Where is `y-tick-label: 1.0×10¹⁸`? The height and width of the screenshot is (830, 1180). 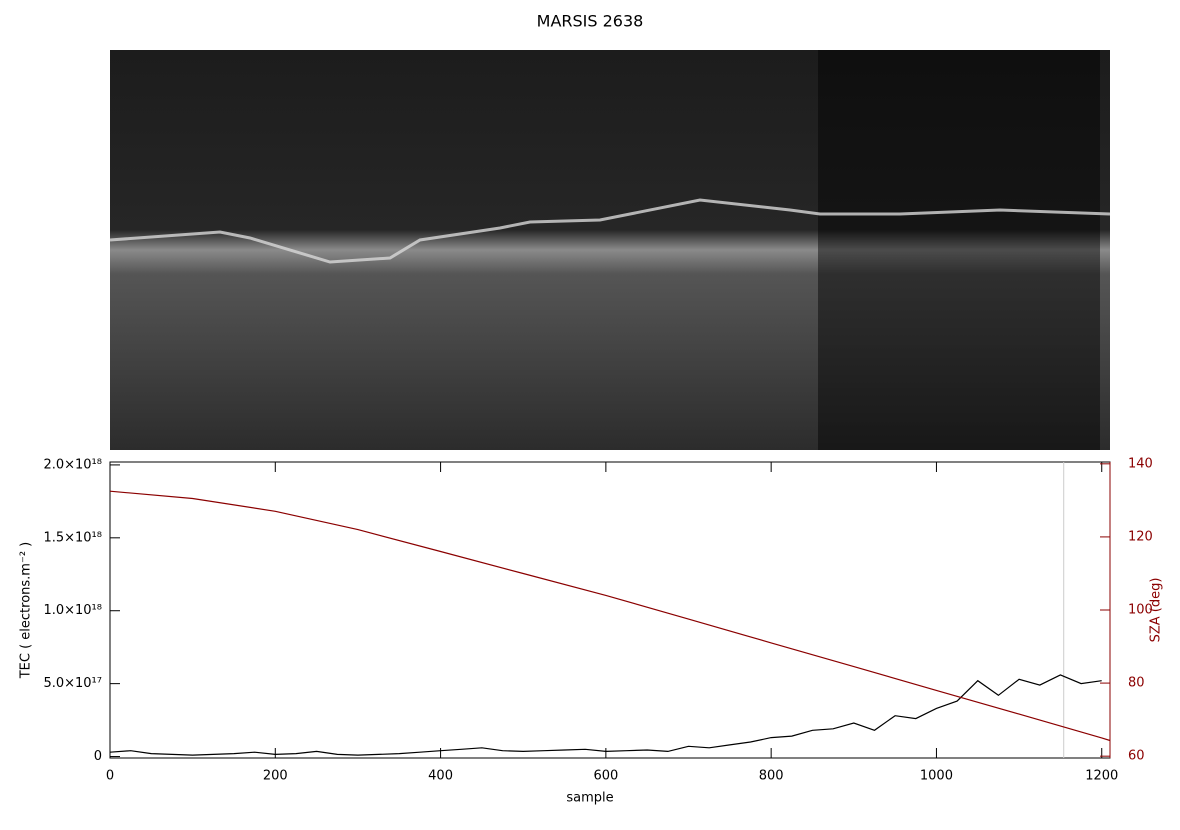 y-tick-label: 1.0×10¹⁸ is located at coordinates (72, 610).